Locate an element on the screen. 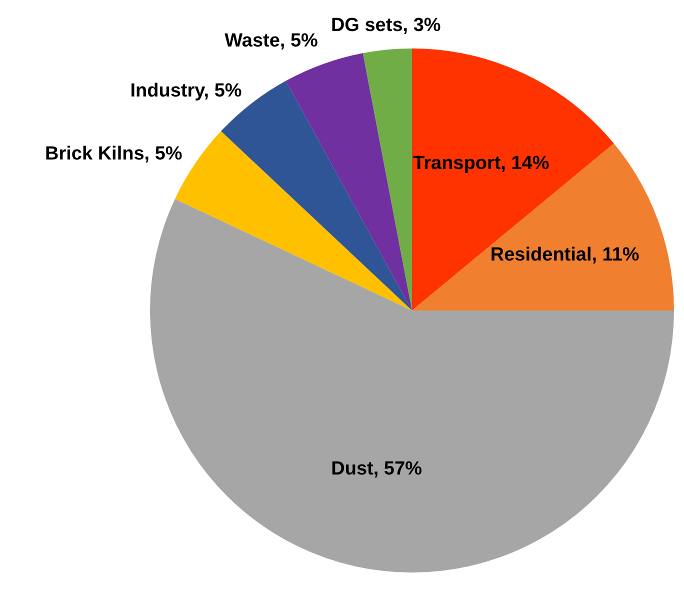 Image resolution: width=684 pixels, height=595 pixels. slice-label: DG sets, 3% is located at coordinates (385, 25).